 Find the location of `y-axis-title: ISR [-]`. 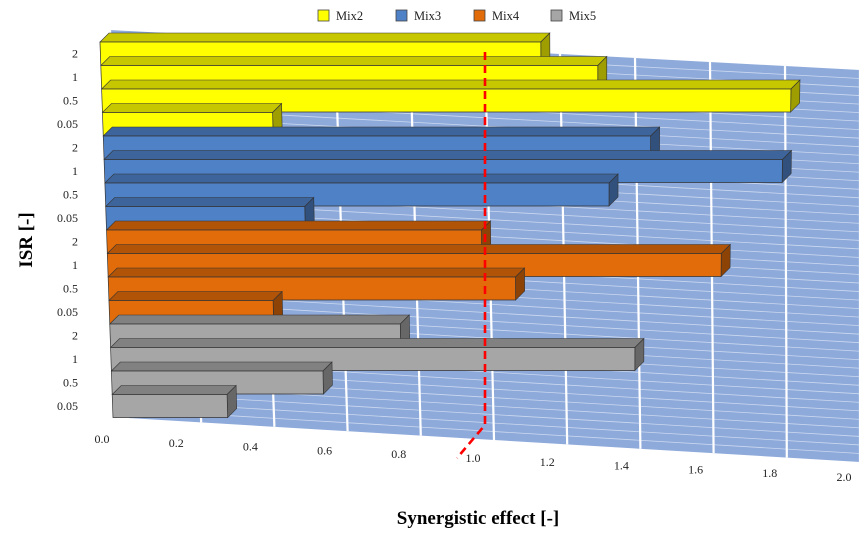

y-axis-title: ISR [-] is located at coordinates (26, 239).